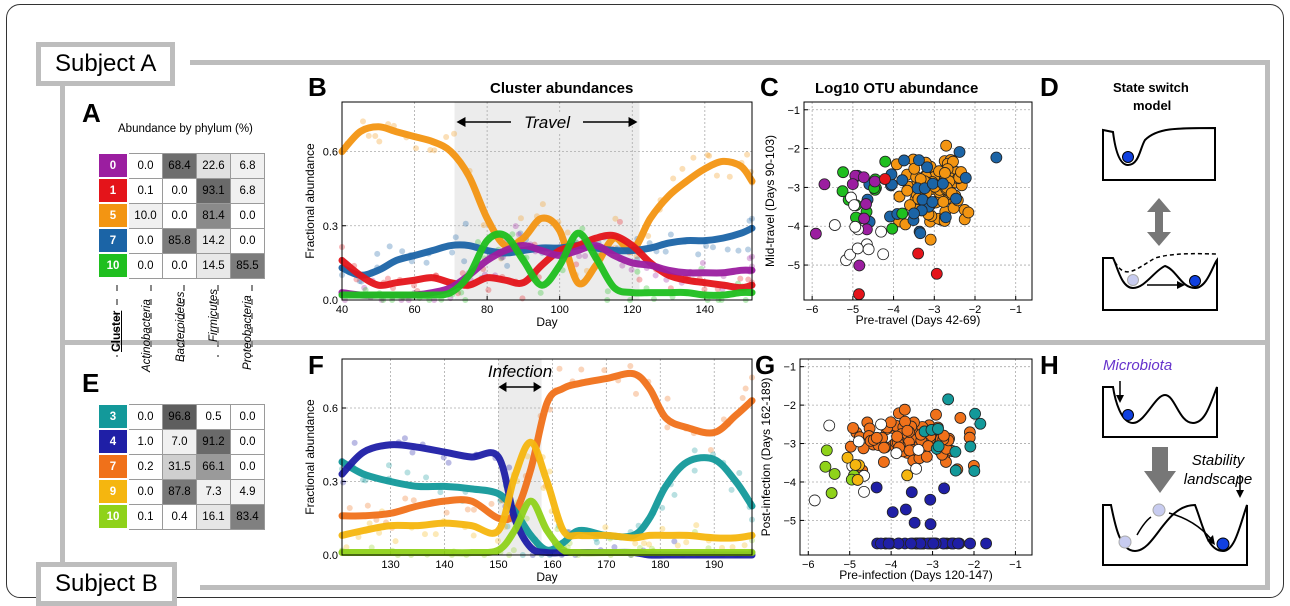 The height and width of the screenshot is (606, 1290). What do you see at coordinates (213, 491) in the screenshot?
I see `abundance-cell: 7.3` at bounding box center [213, 491].